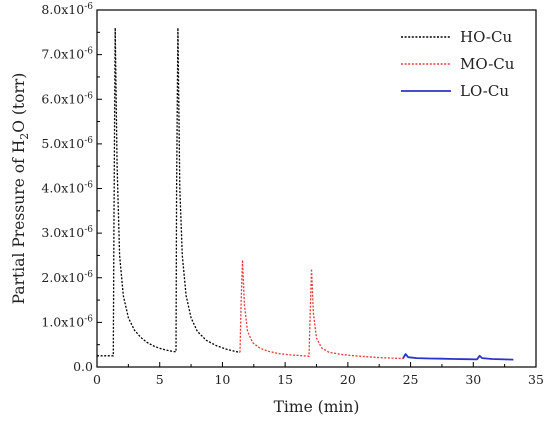 The width and height of the screenshot is (550, 422). Describe the element at coordinates (20, 189) in the screenshot. I see `y-axis-label: Partial Pressure of H2O (torr)` at that location.